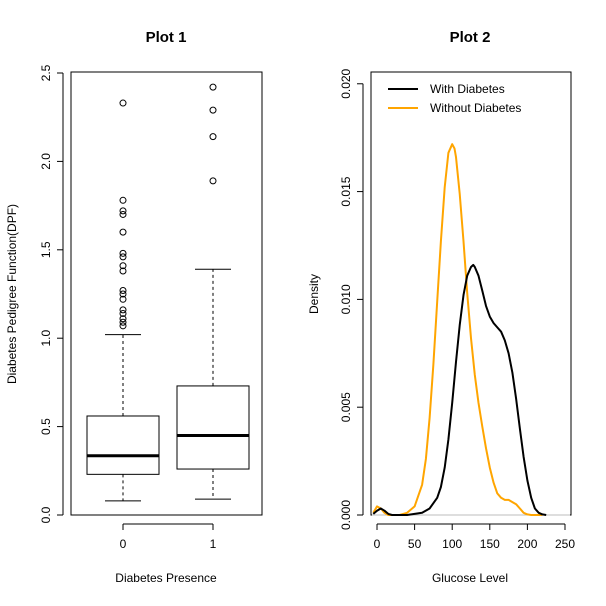 This screenshot has height=606, width=606. I want to click on plot-1-y-tick-label: 1.0, so click(46, 338).